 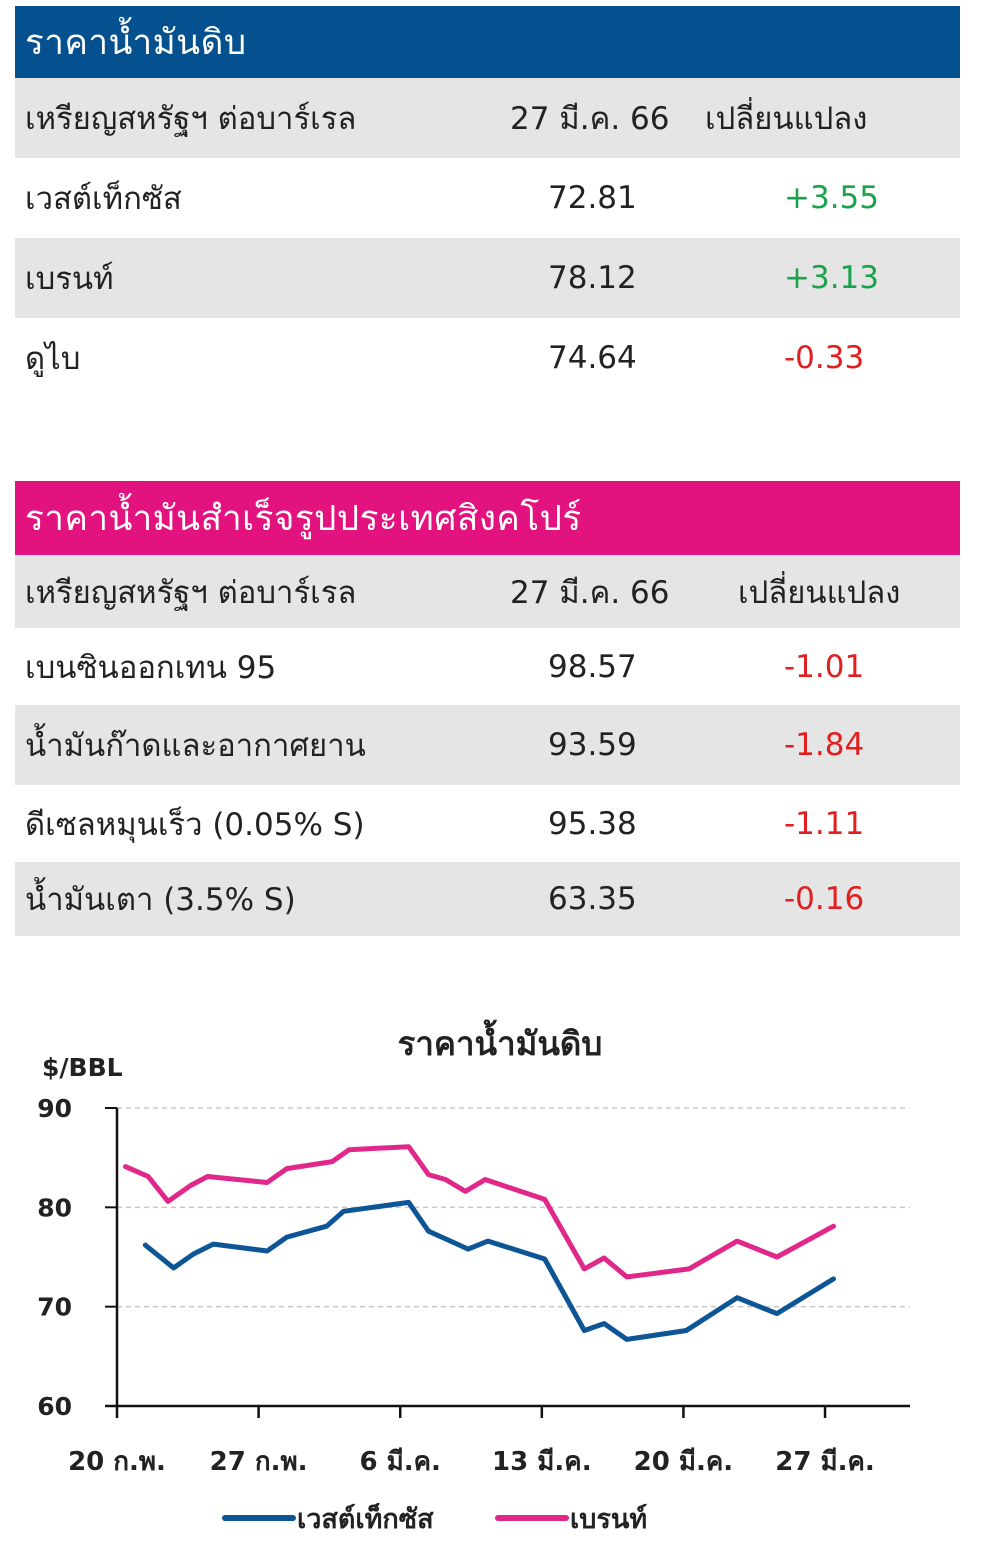 I want to click on table-row-dubai: ดูไบ 74.64 -0.33, so click(x=487, y=358).